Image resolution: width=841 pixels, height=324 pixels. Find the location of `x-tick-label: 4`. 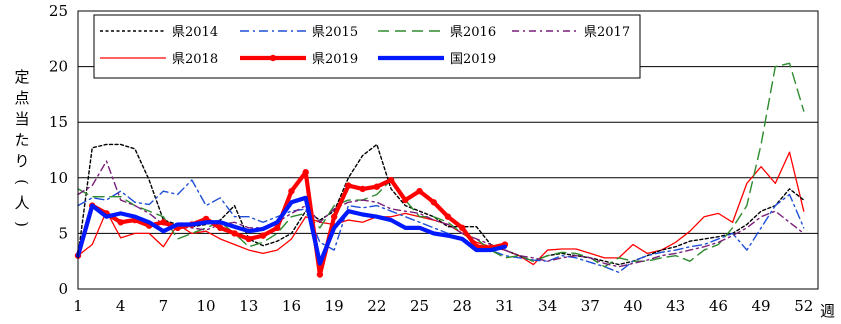

x-tick-label: 4 is located at coordinates (121, 306).